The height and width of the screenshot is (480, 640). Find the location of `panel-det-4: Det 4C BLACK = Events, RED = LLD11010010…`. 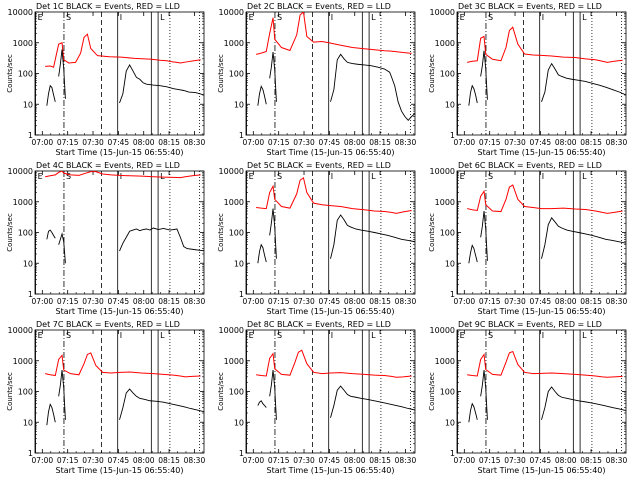

panel-det-4: Det 4C BLACK = Events, RED = LLD11010010… is located at coordinates (126, 238).